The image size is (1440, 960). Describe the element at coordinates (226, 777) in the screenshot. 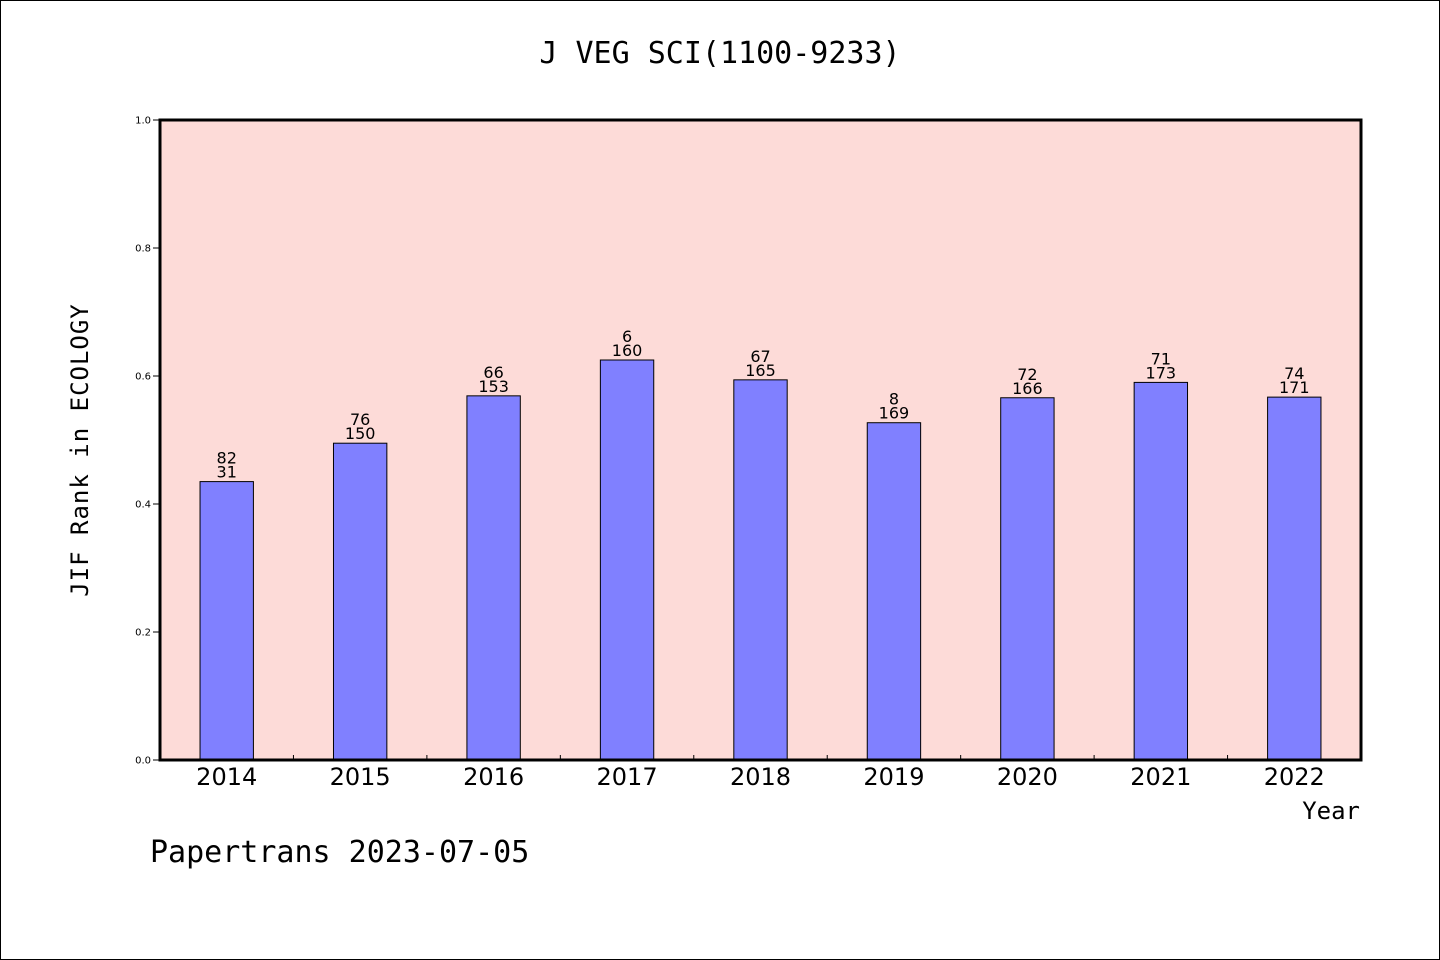

I see `x-tick-label: 2014` at that location.